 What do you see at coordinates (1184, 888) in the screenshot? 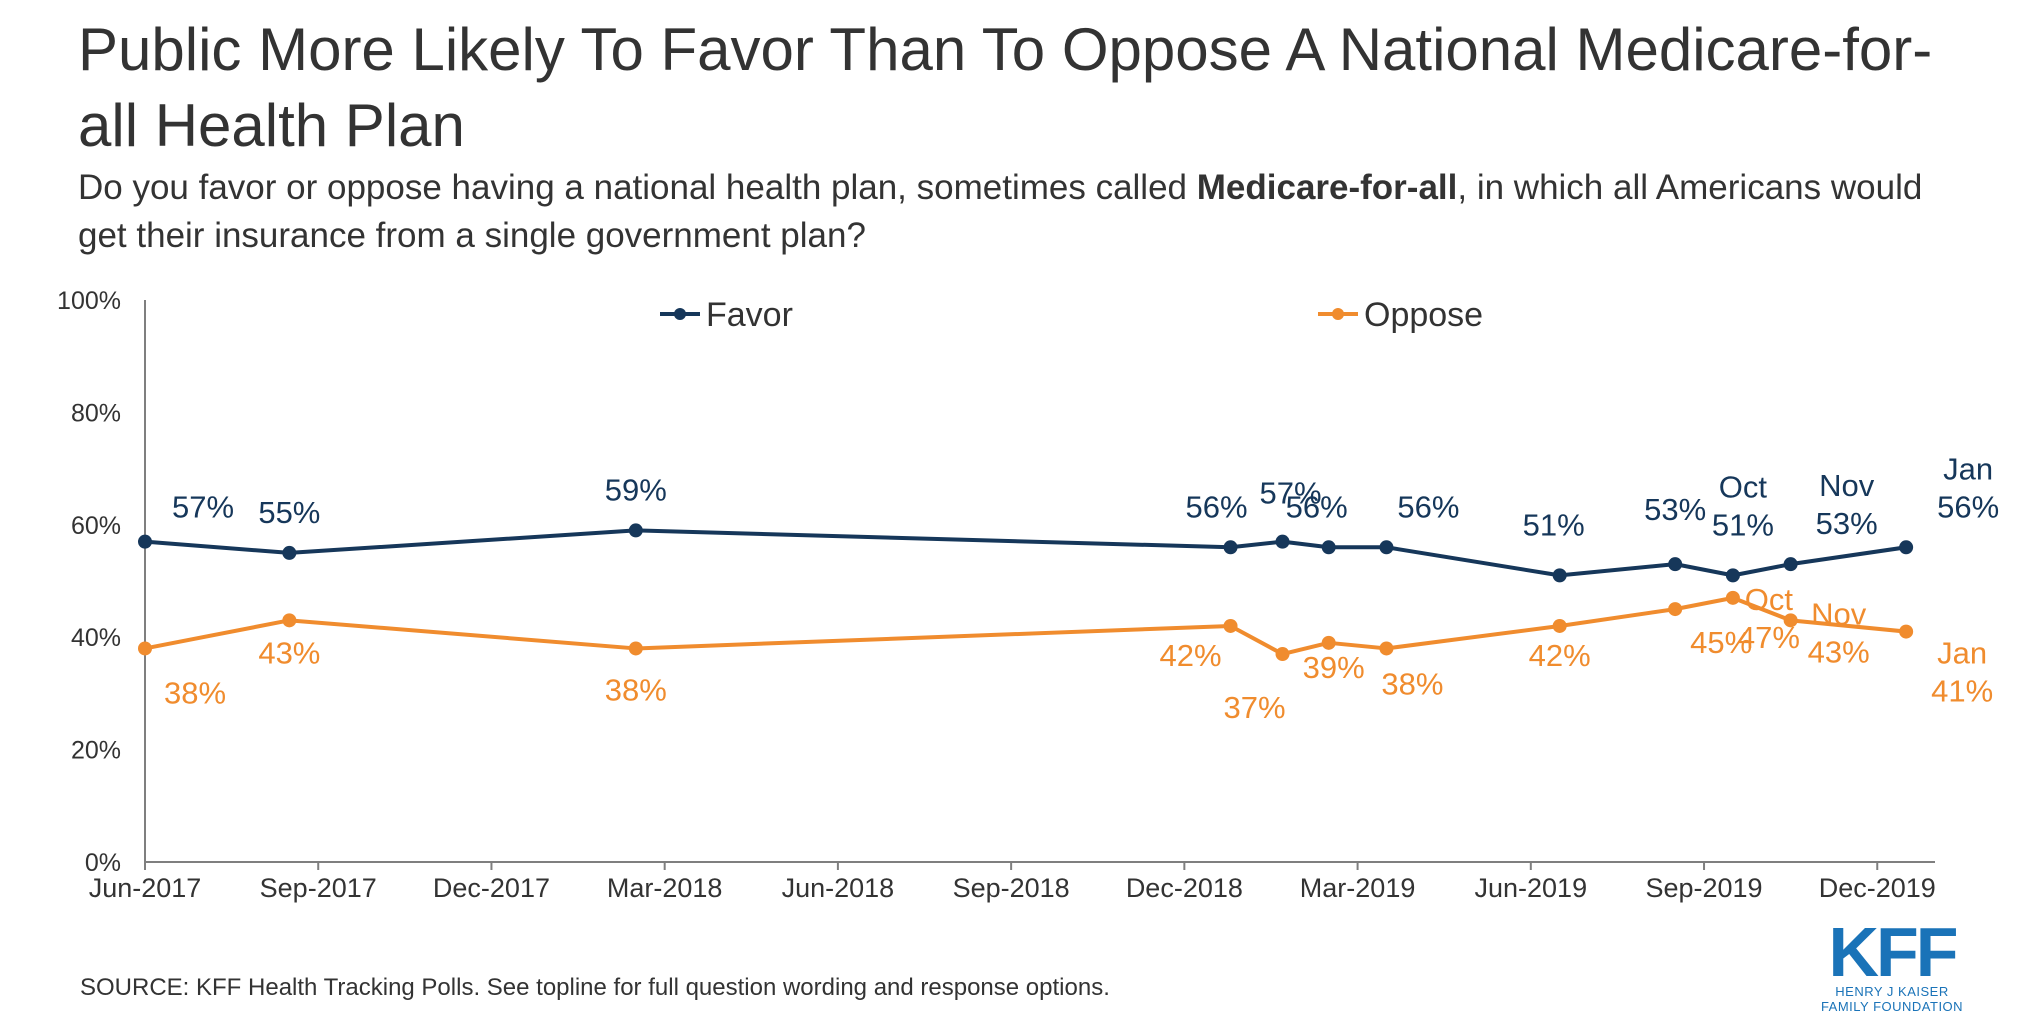
I see `x-tick-label: Dec-2018` at bounding box center [1184, 888].